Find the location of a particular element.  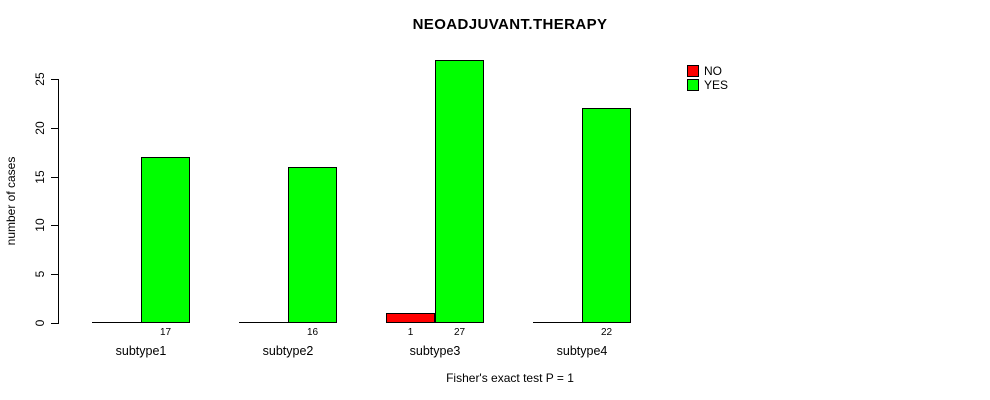

bar-yes-subtype3 is located at coordinates (459, 191).